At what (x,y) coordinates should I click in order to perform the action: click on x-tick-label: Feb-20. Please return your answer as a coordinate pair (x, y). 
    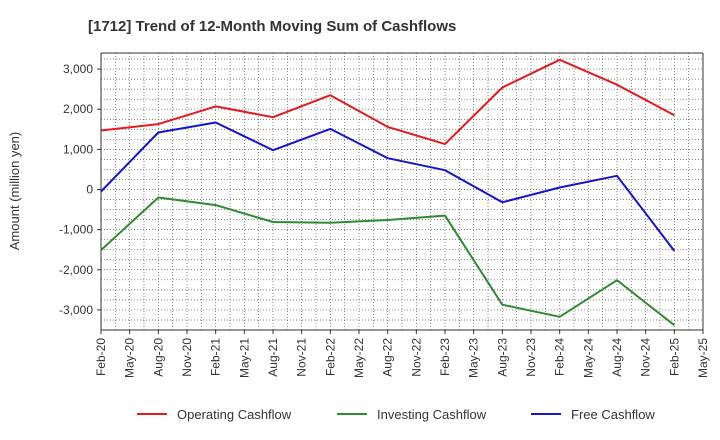
    Looking at the image, I should click on (101, 357).